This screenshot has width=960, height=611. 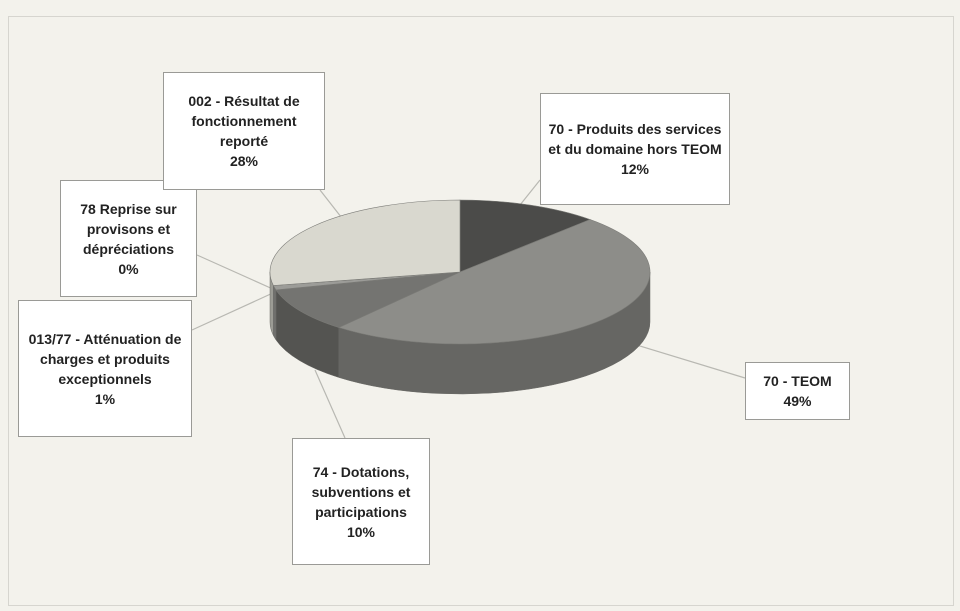 What do you see at coordinates (128, 268) in the screenshot?
I see `label-value: 0%` at bounding box center [128, 268].